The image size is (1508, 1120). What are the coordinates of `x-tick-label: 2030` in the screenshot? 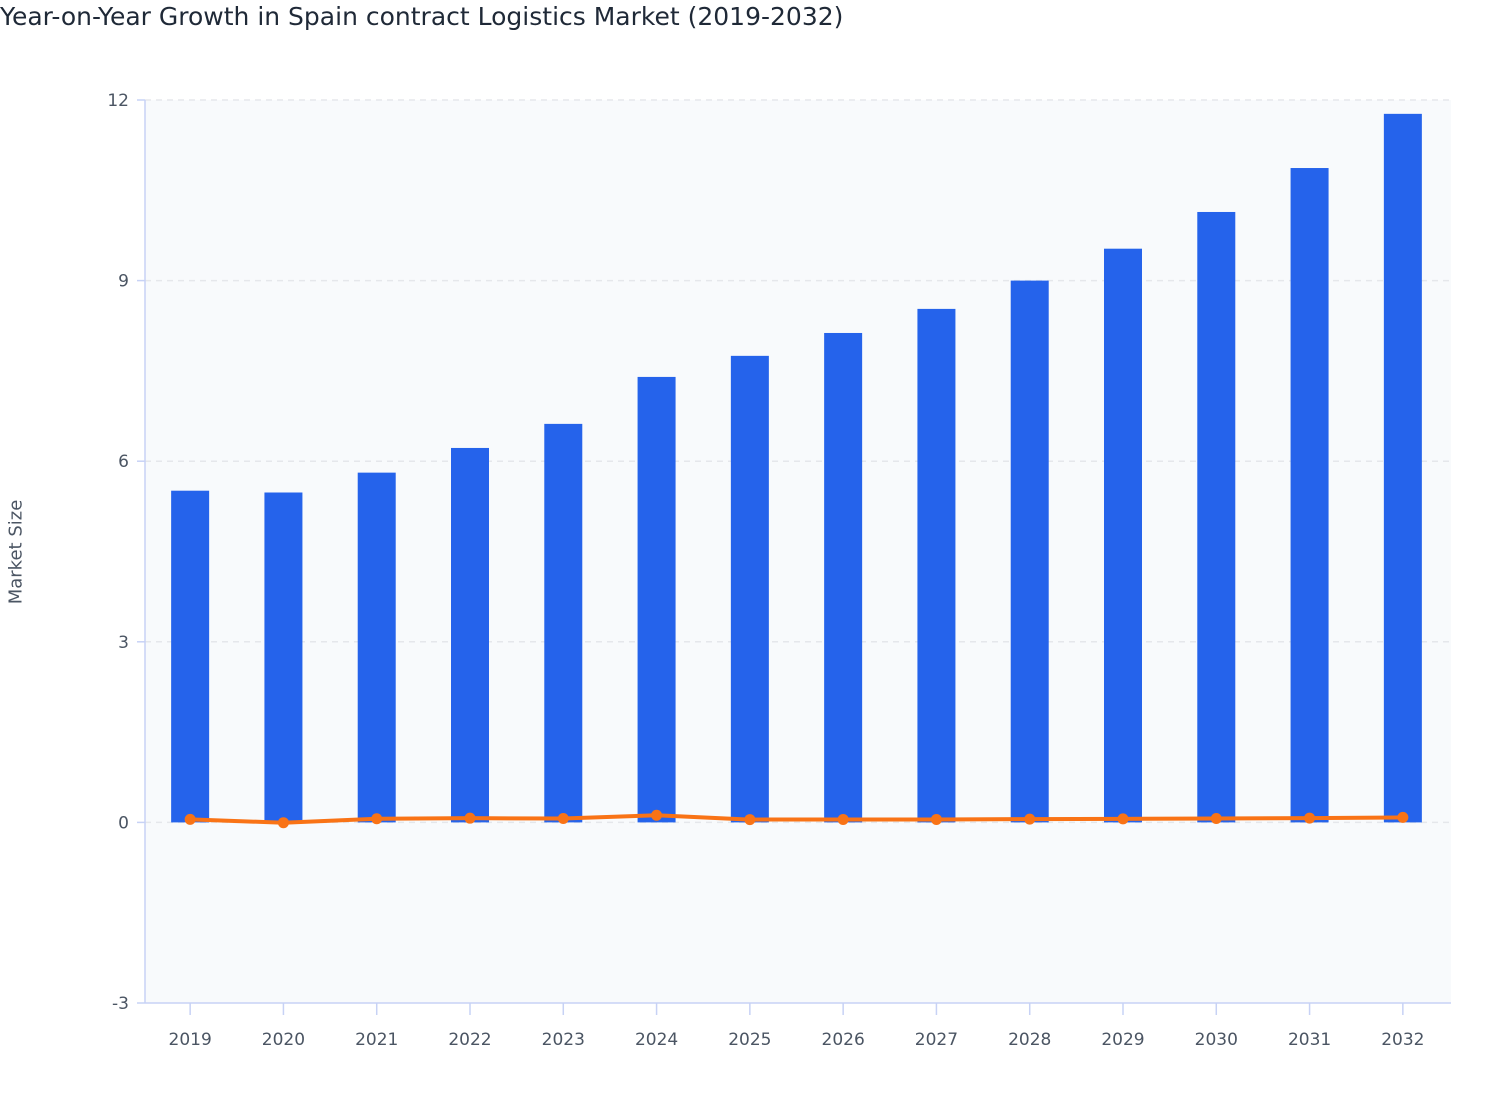 It's located at (1216, 1040).